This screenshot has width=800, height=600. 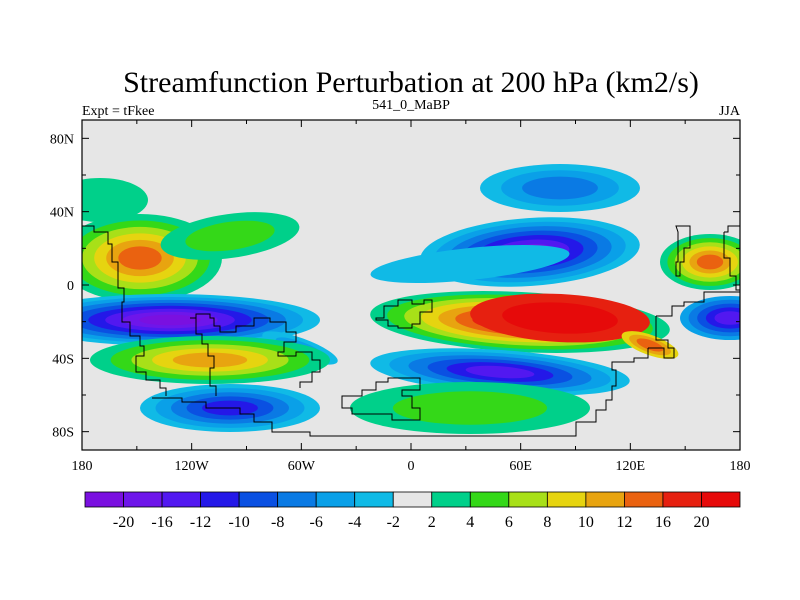 I want to click on colorbar-label: -6, so click(x=316, y=522).